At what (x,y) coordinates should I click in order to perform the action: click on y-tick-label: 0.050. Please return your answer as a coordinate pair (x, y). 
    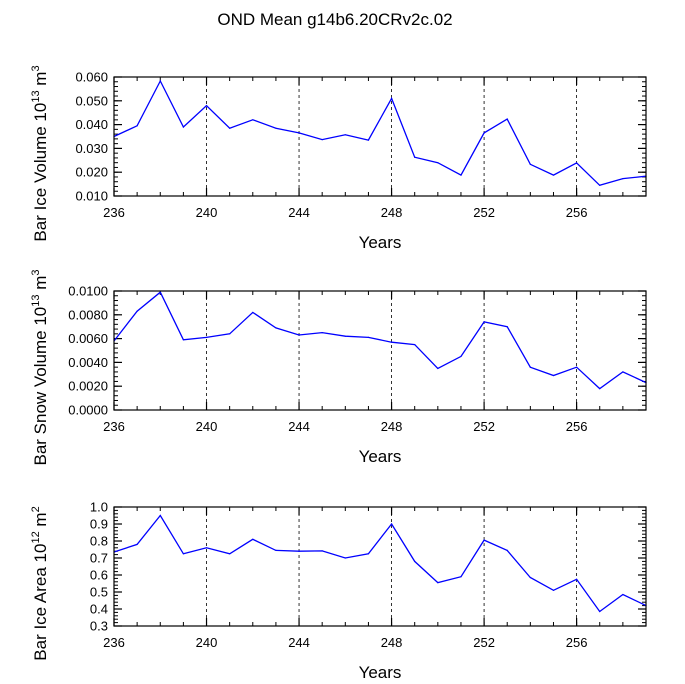
    Looking at the image, I should click on (91, 100).